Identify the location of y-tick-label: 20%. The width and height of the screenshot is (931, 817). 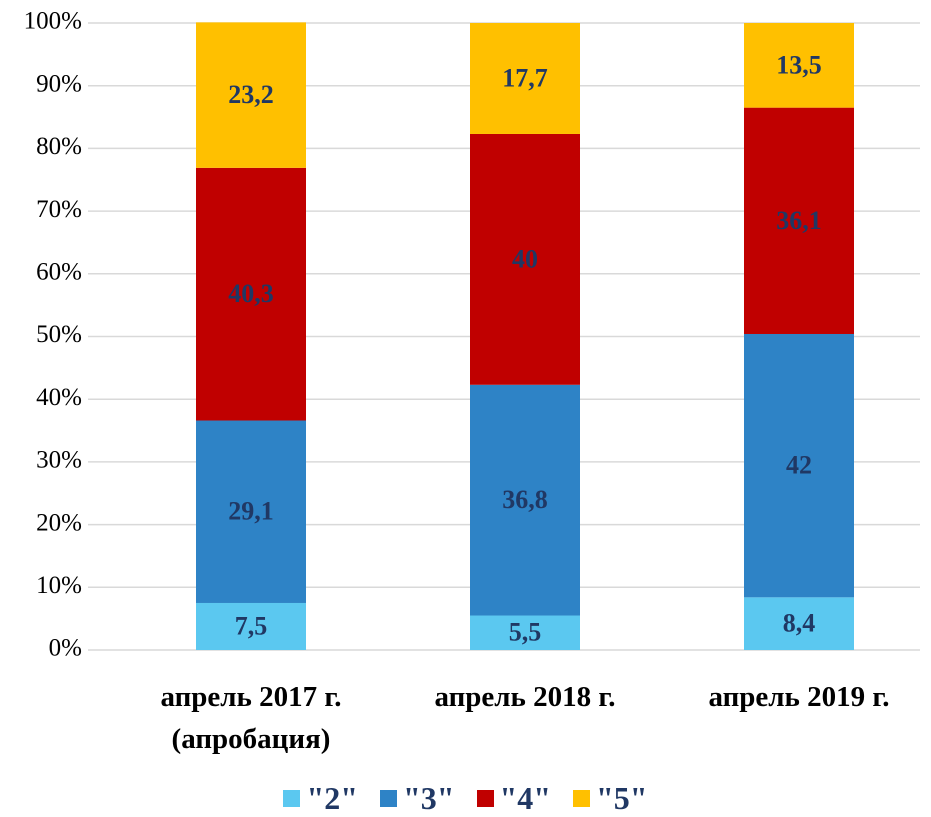
(59, 522).